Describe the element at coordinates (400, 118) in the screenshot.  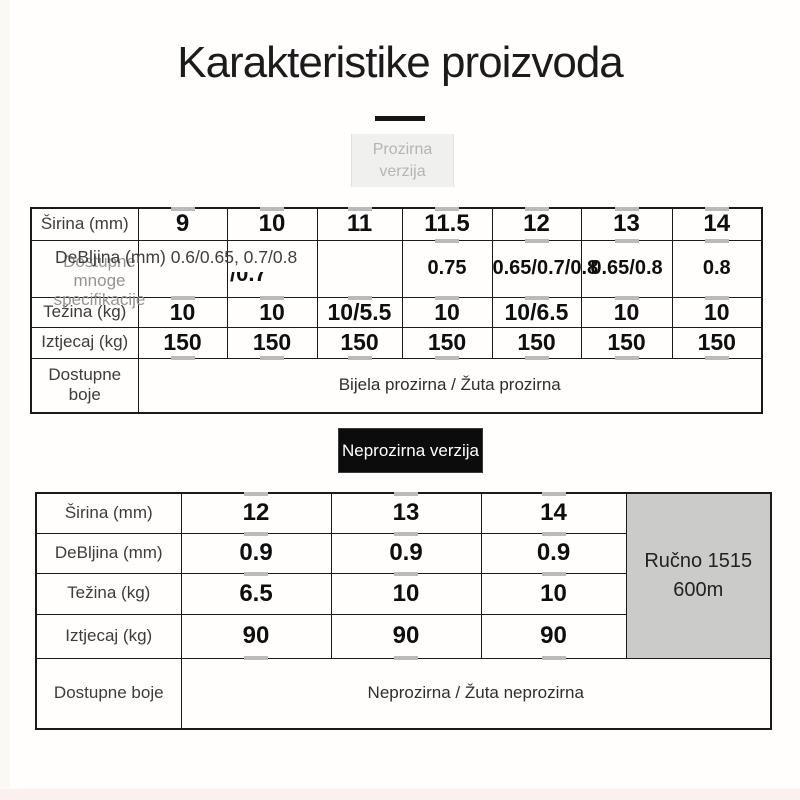
I see `title-divider` at that location.